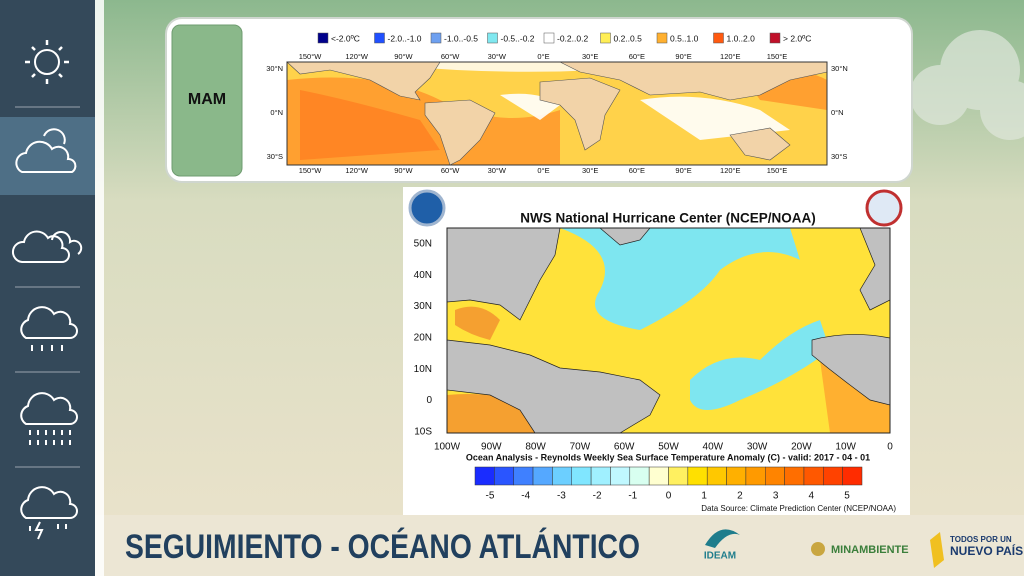 The height and width of the screenshot is (576, 1024). Describe the element at coordinates (423, 244) in the screenshot. I see `lat-label: 50N` at that location.